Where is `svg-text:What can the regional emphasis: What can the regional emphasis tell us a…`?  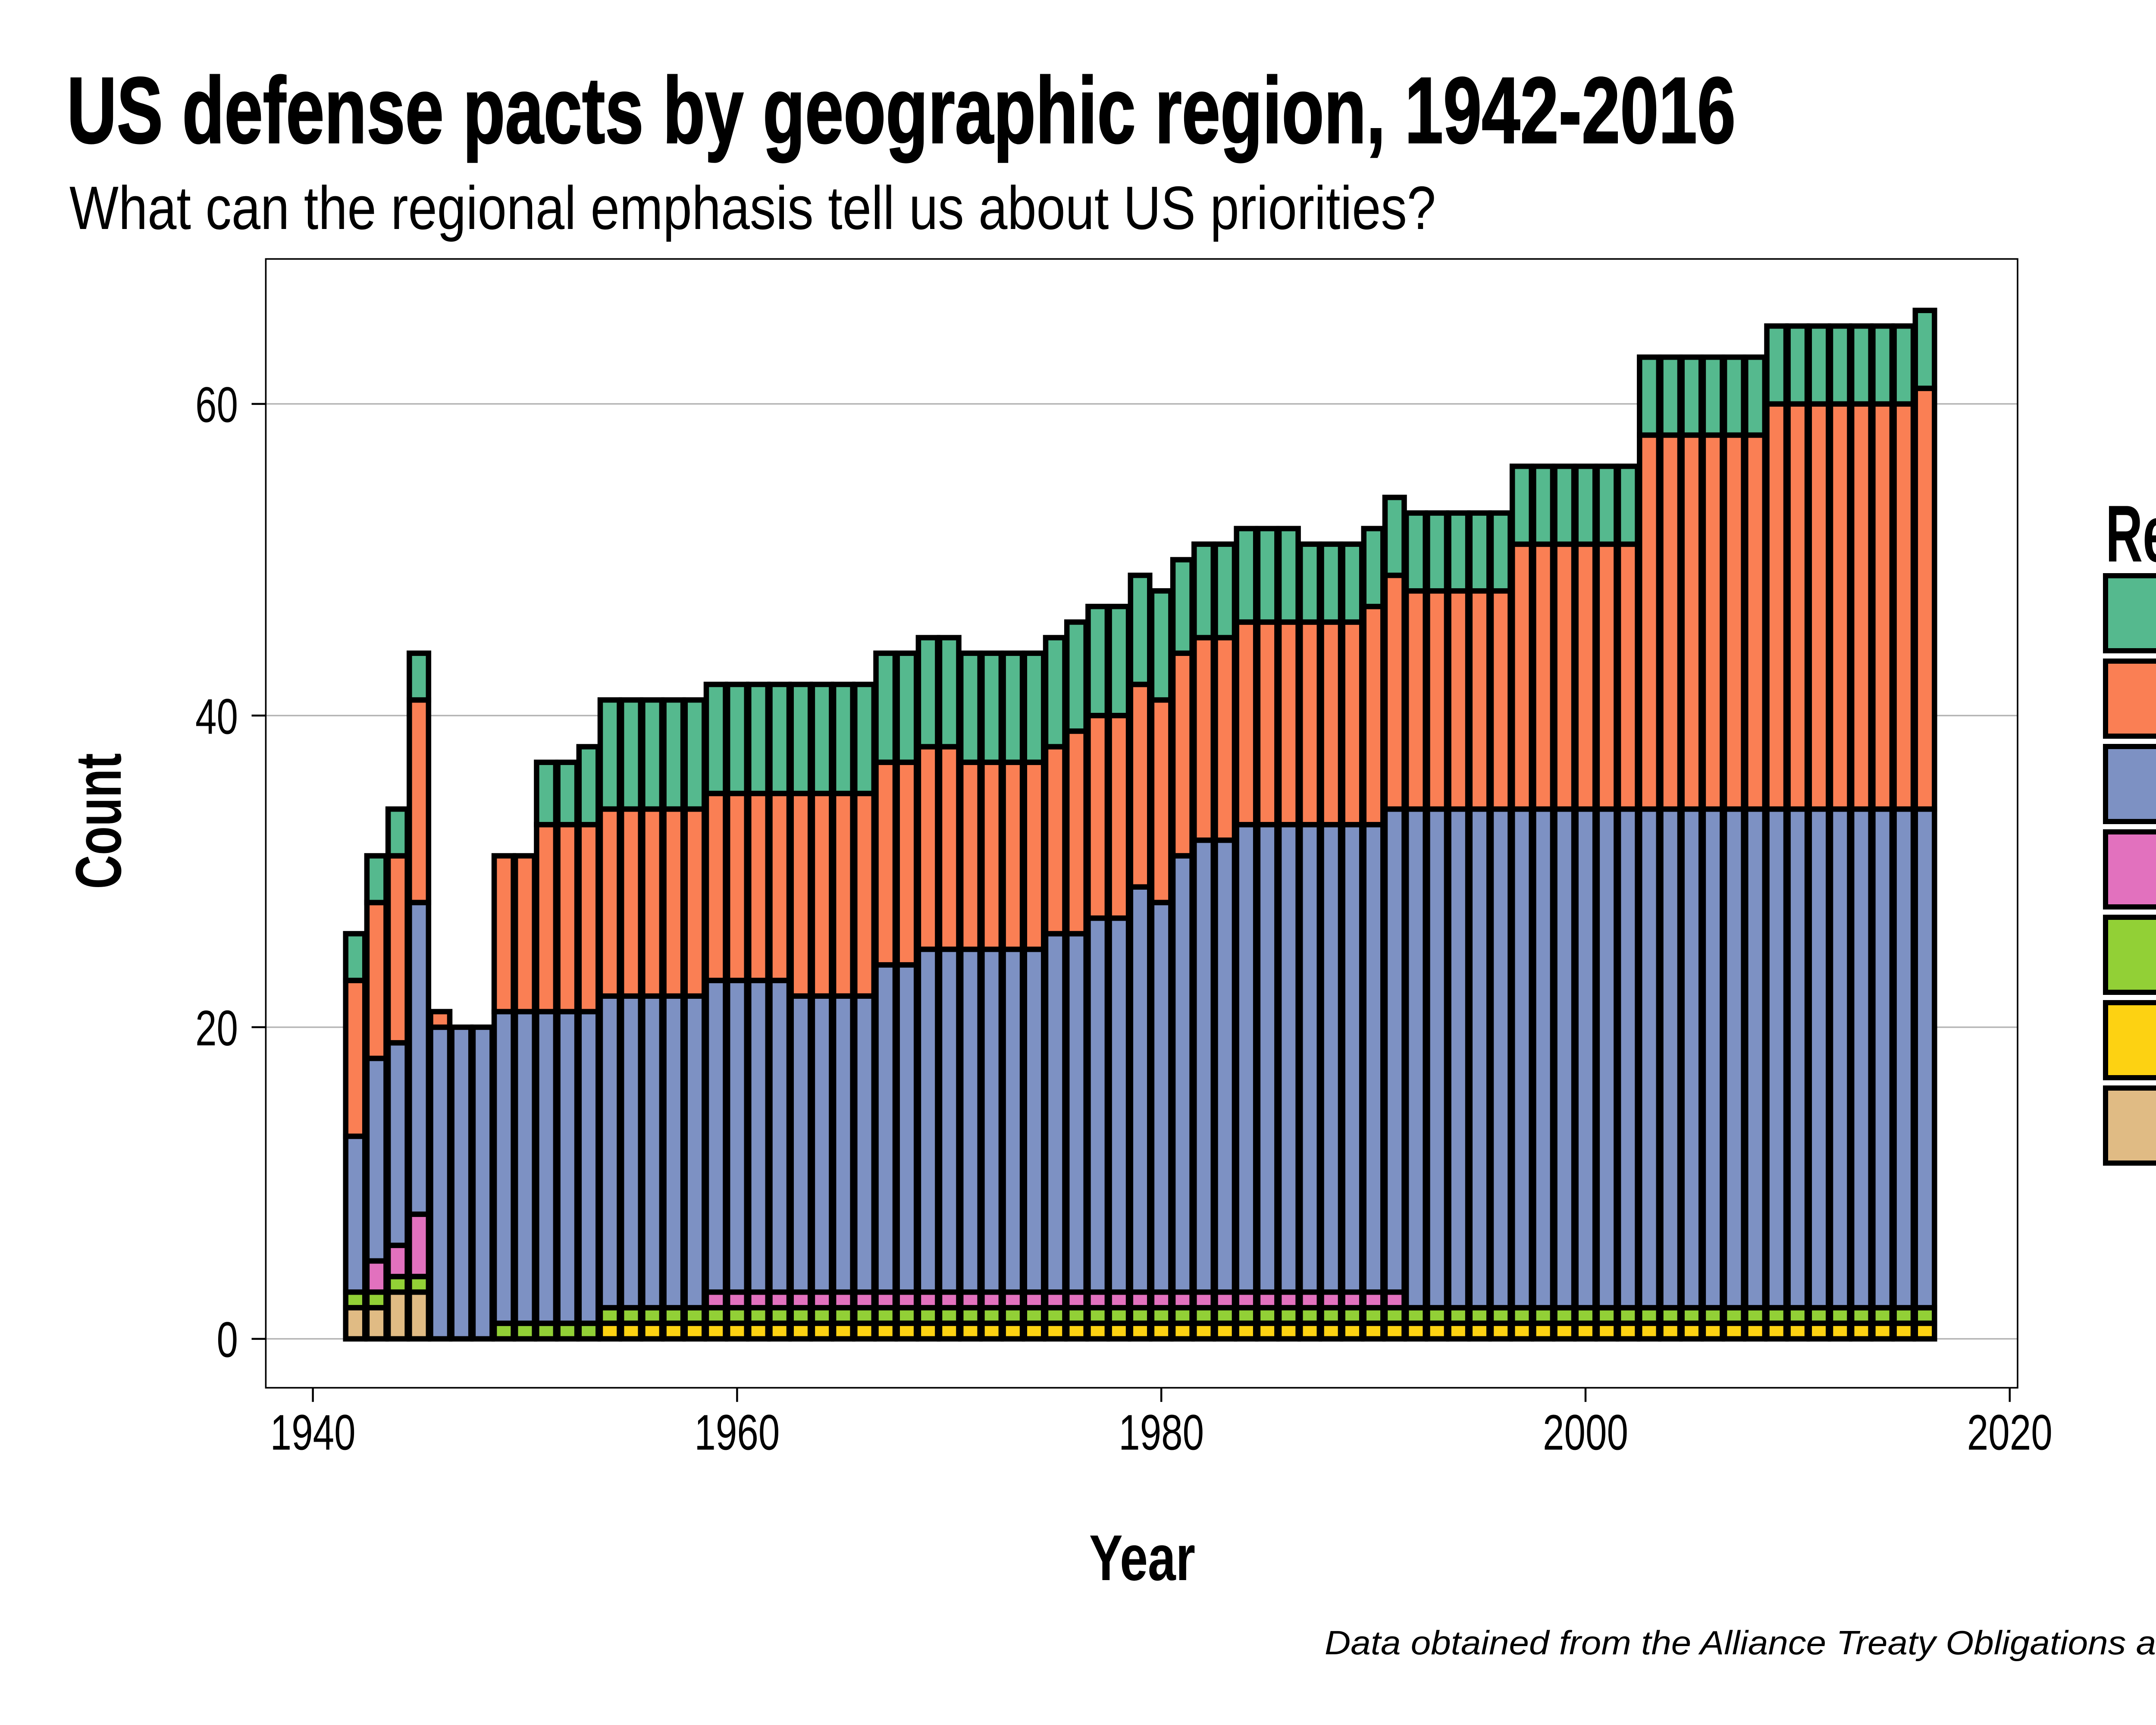
svg-text:What can the regional emphasis: What can the regional emphasis tell us a… is located at coordinates (752, 208).